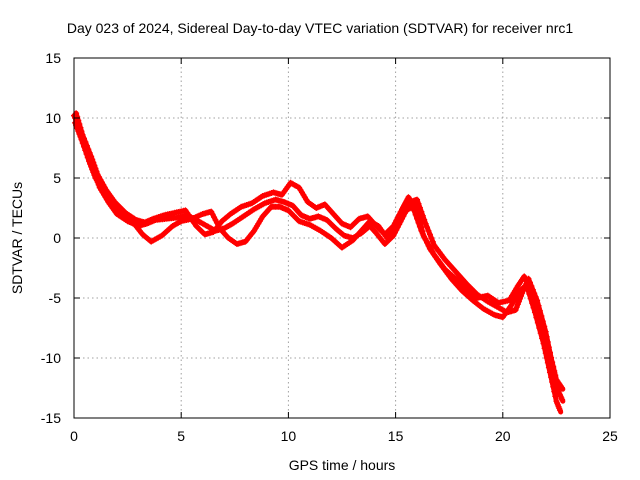  Describe the element at coordinates (57, 178) in the screenshot. I see `y-tick-label: 5` at that location.